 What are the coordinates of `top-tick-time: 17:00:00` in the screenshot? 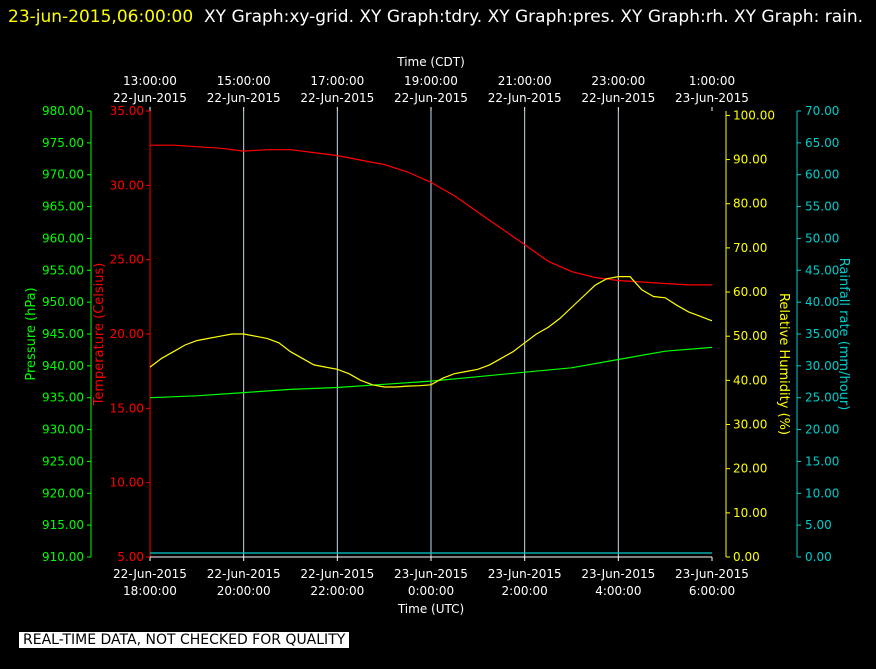 It's located at (337, 81).